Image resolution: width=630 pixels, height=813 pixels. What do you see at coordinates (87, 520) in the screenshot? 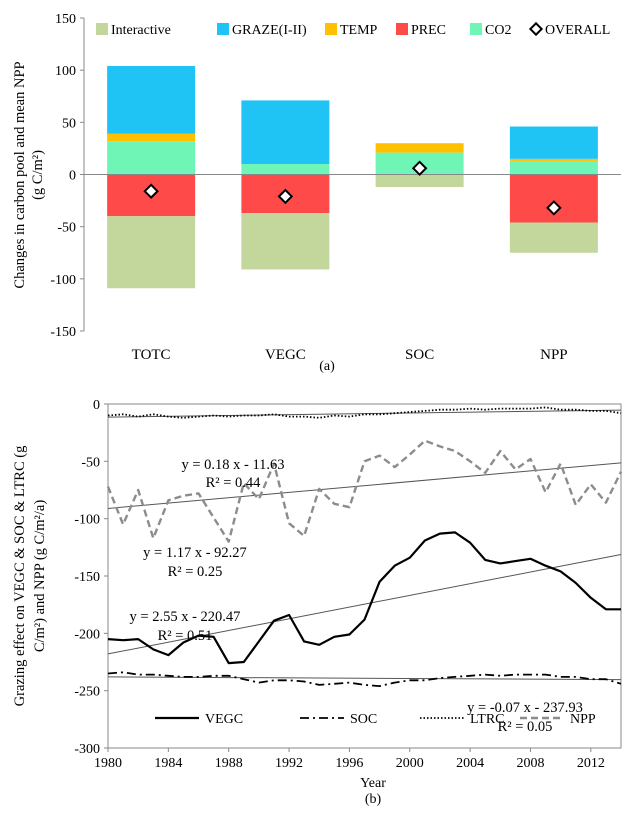
I see `chart-b-y-tick-label: -100` at bounding box center [87, 520].